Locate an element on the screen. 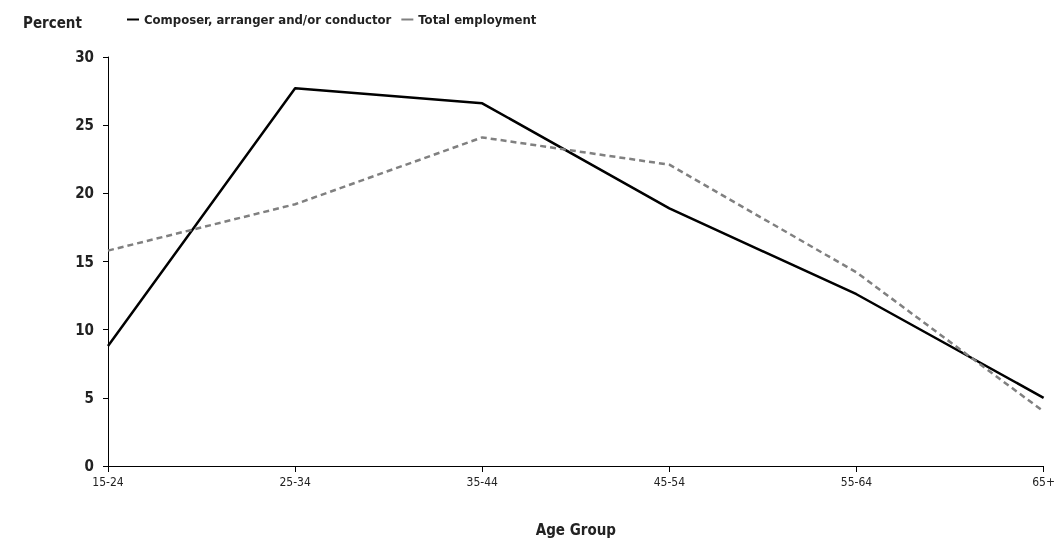  legend-label: Total employment is located at coordinates (477, 19).